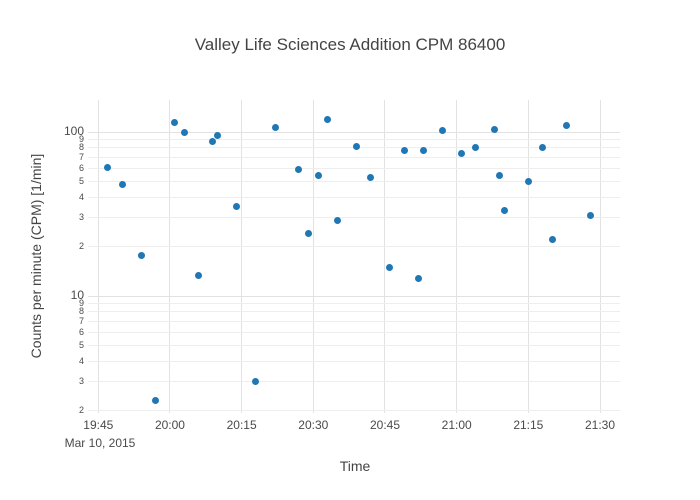 This screenshot has height=500, width=700. What do you see at coordinates (169, 425) in the screenshot?
I see `x-tick-label: 20:00` at bounding box center [169, 425].